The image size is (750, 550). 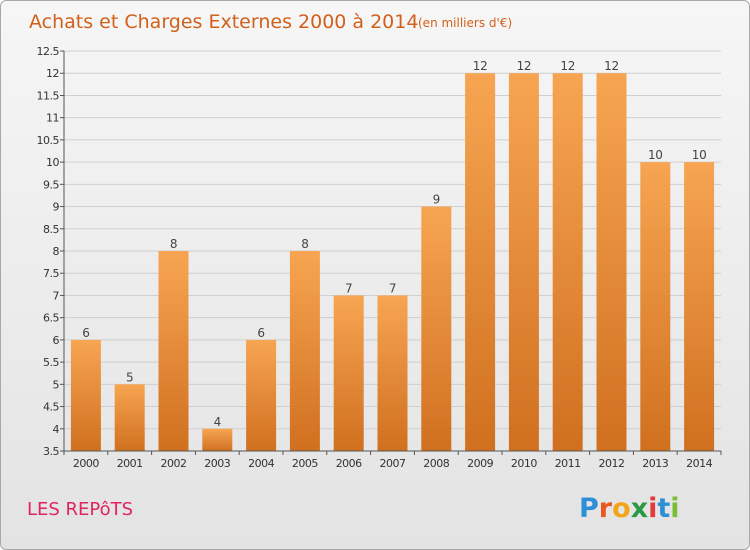 What do you see at coordinates (174, 463) in the screenshot?
I see `x-tick-label: 2002` at bounding box center [174, 463].